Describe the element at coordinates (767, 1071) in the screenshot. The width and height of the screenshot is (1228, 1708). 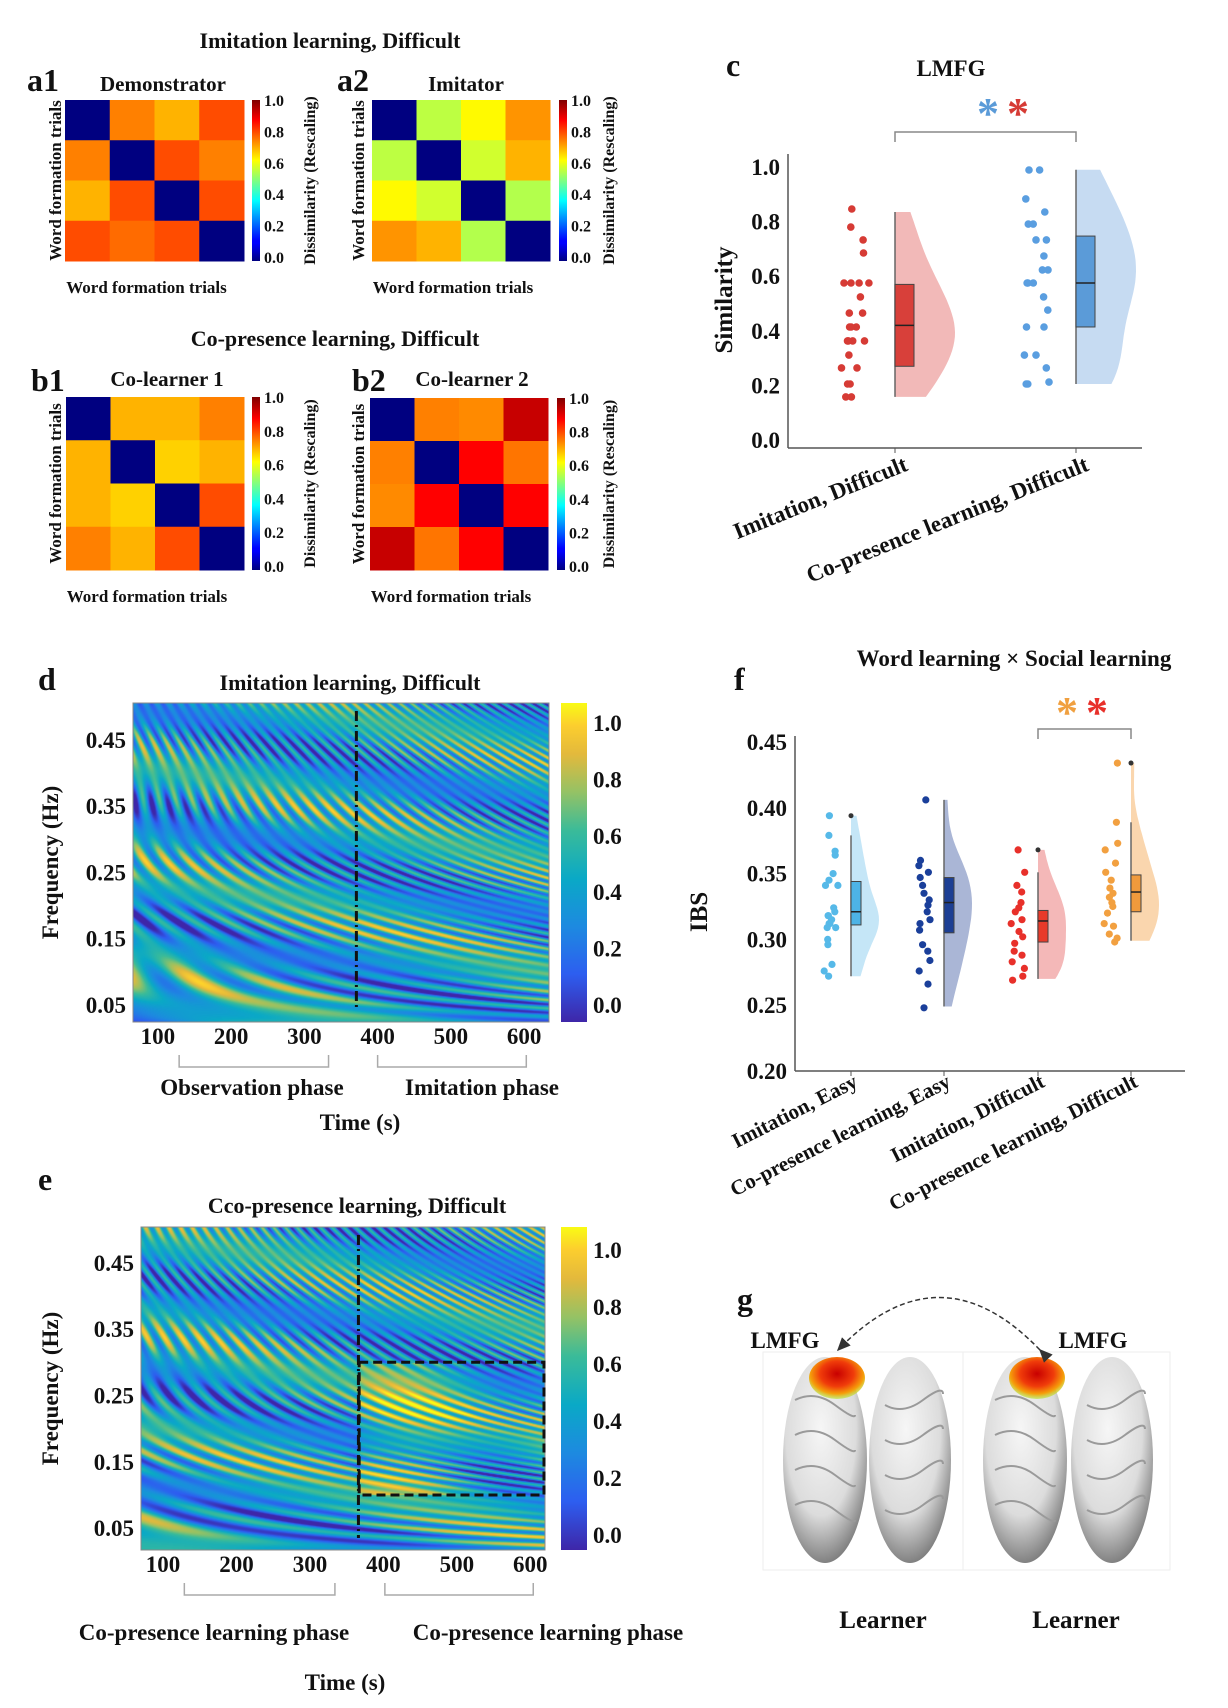
I see `y-tick-label: 0.20` at that location.